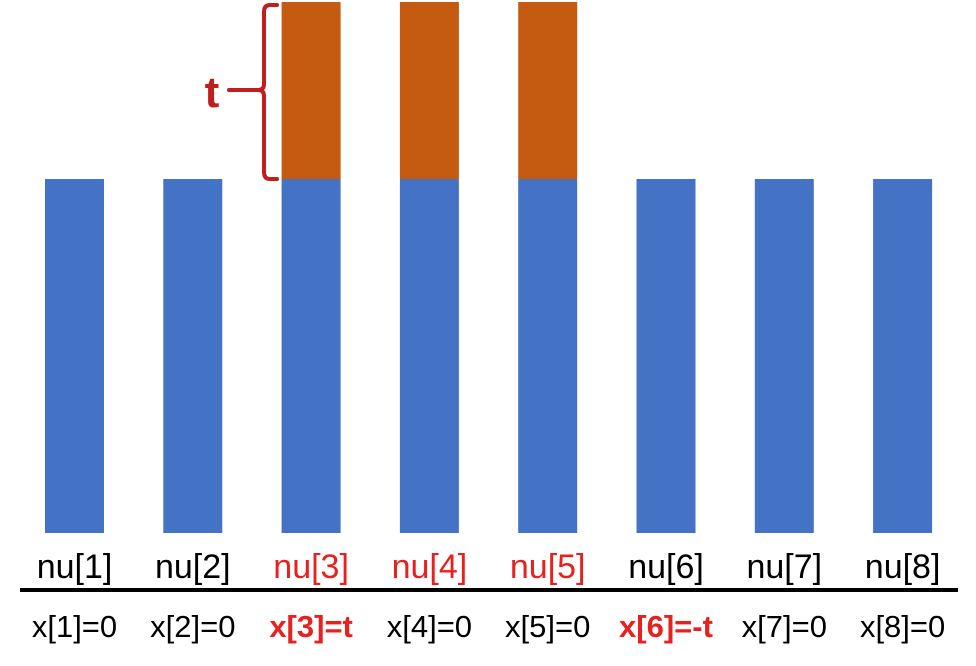 The width and height of the screenshot is (976, 666). I want to click on x-label: x[3]=t, so click(311, 626).